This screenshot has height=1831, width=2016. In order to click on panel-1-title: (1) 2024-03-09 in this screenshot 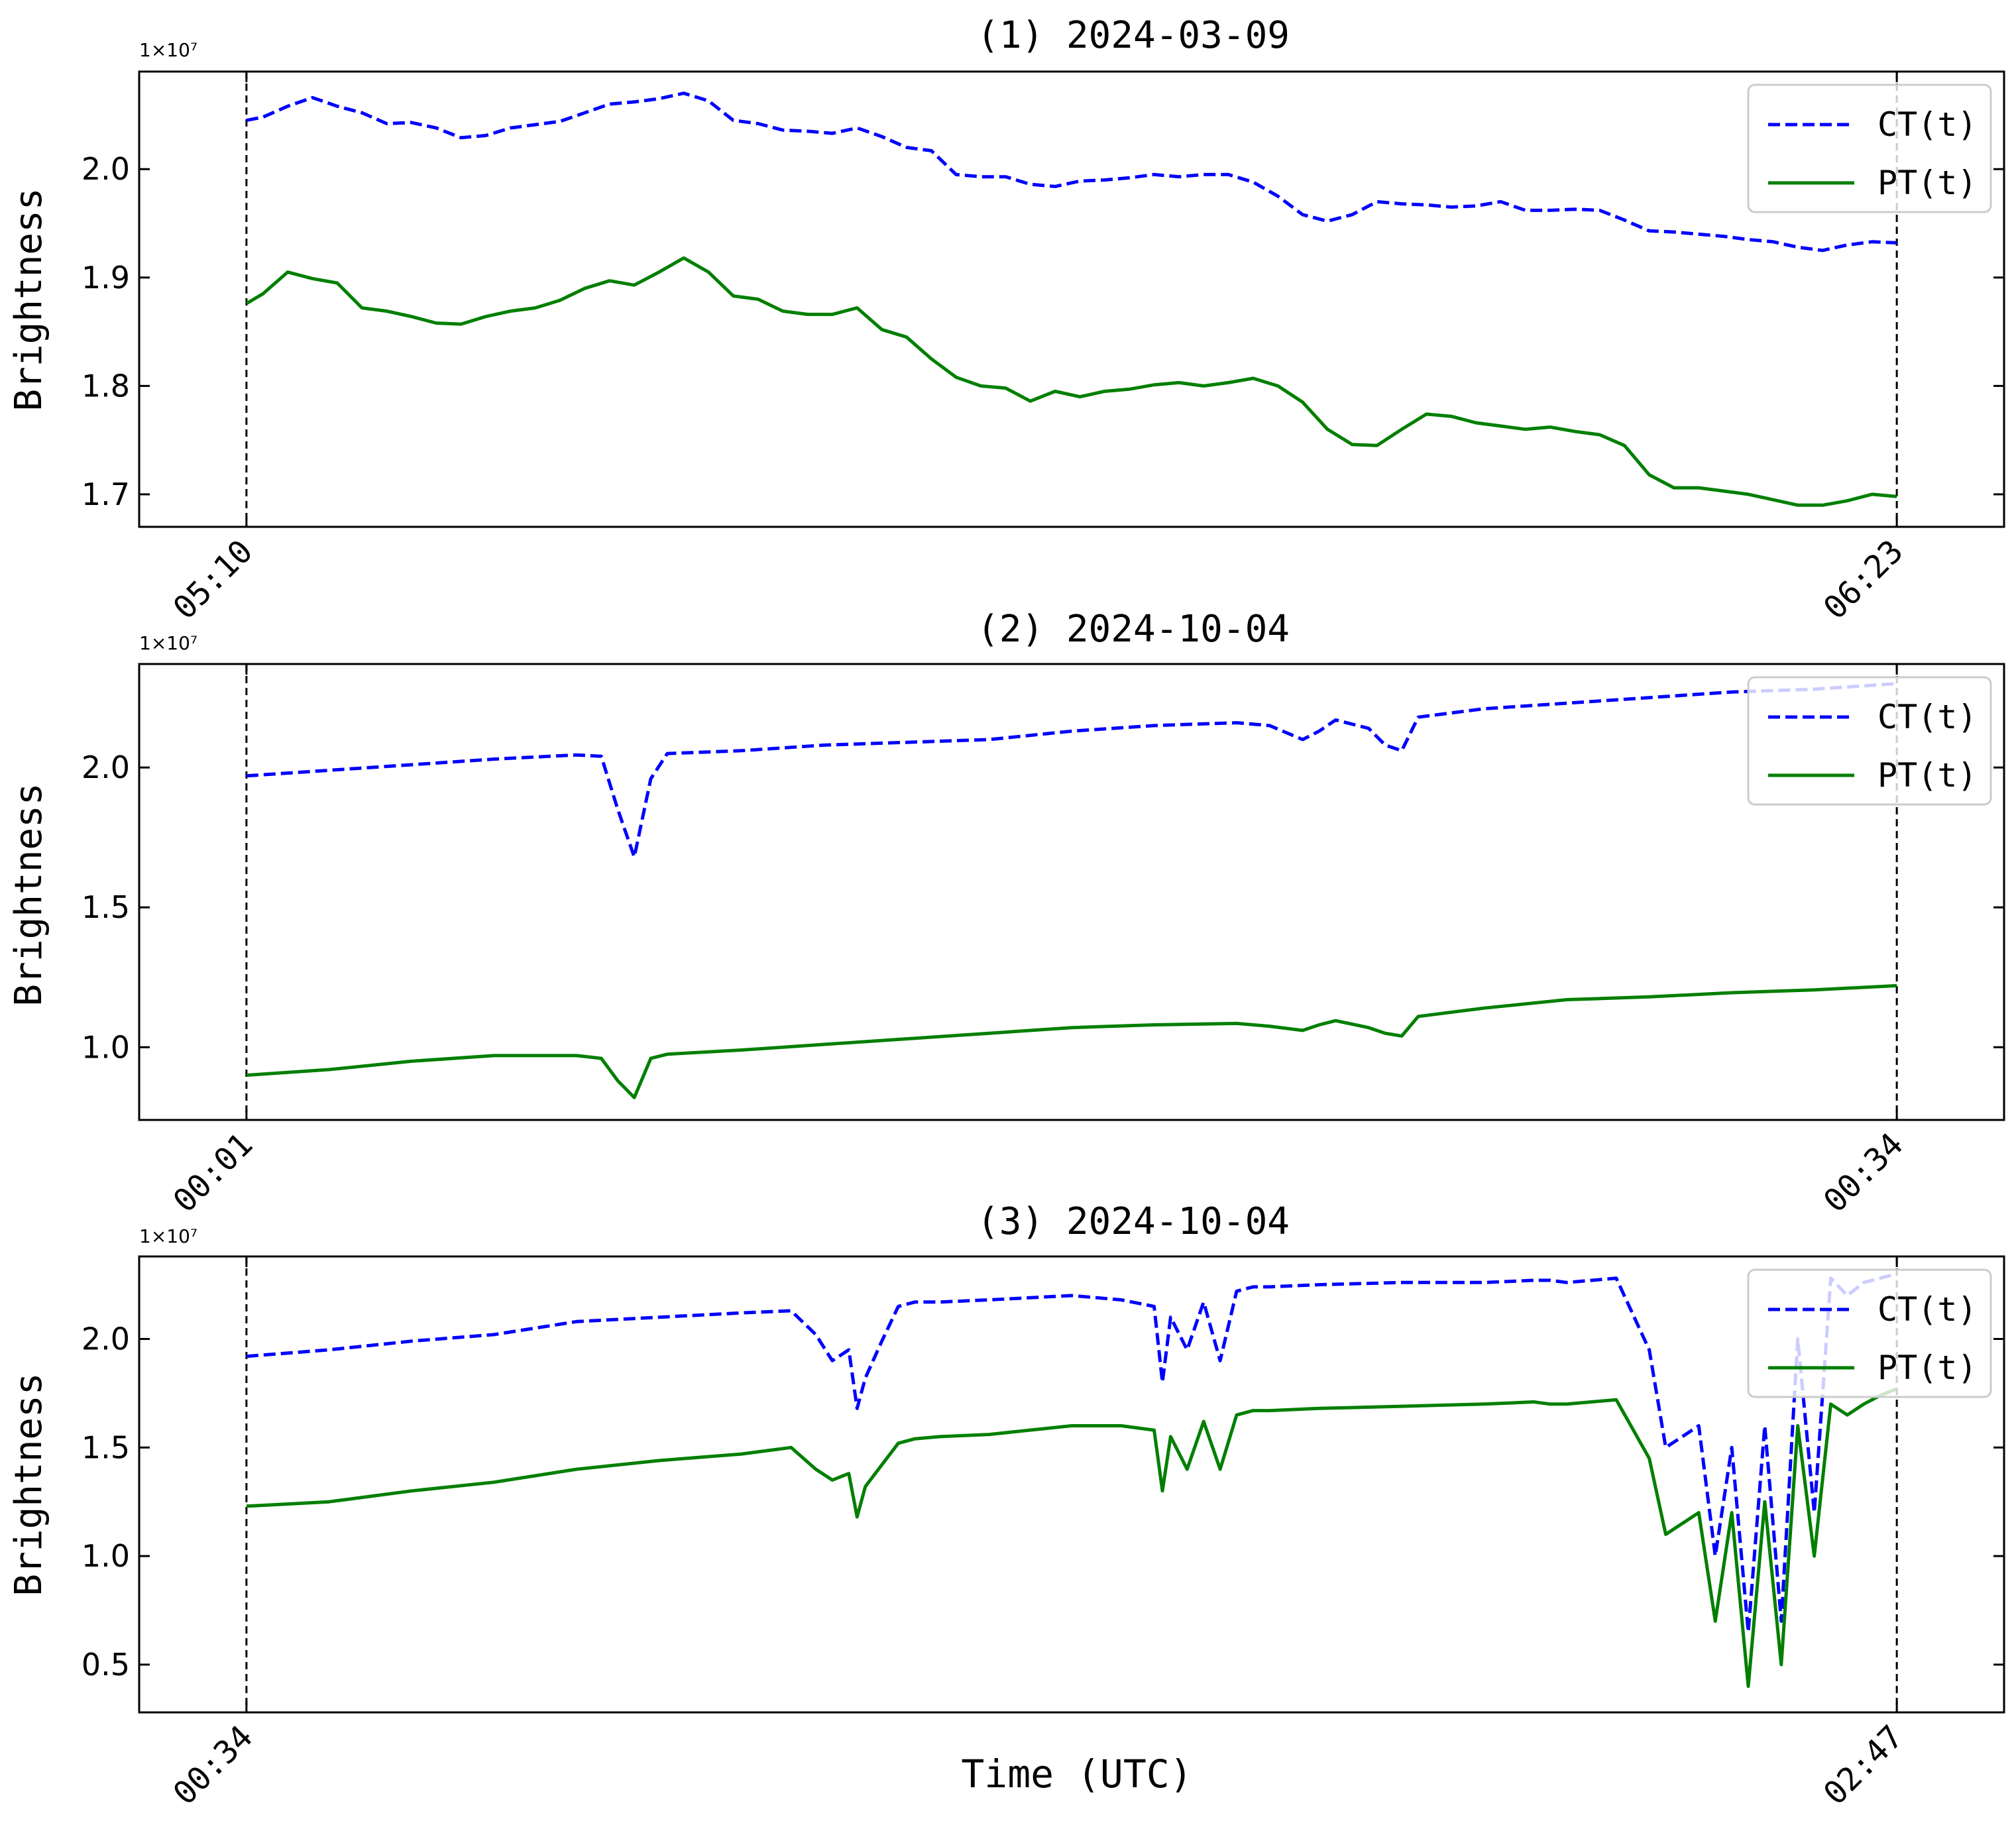, I will do `click(1134, 35)`.